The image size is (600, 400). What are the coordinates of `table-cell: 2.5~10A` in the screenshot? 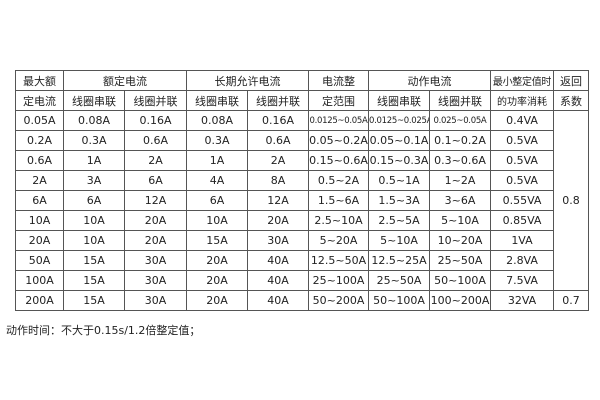 It's located at (338, 220).